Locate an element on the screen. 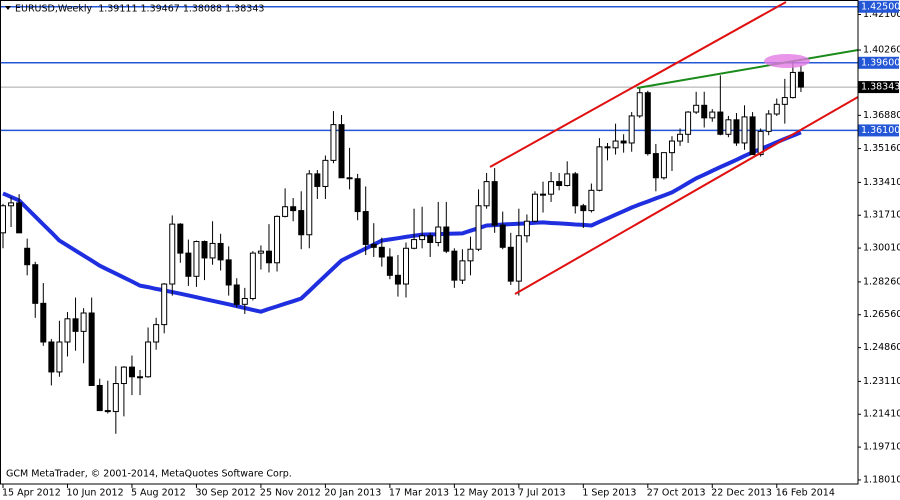 Image resolution: width=900 pixels, height=500 pixels. highlight is located at coordinates (787, 61).